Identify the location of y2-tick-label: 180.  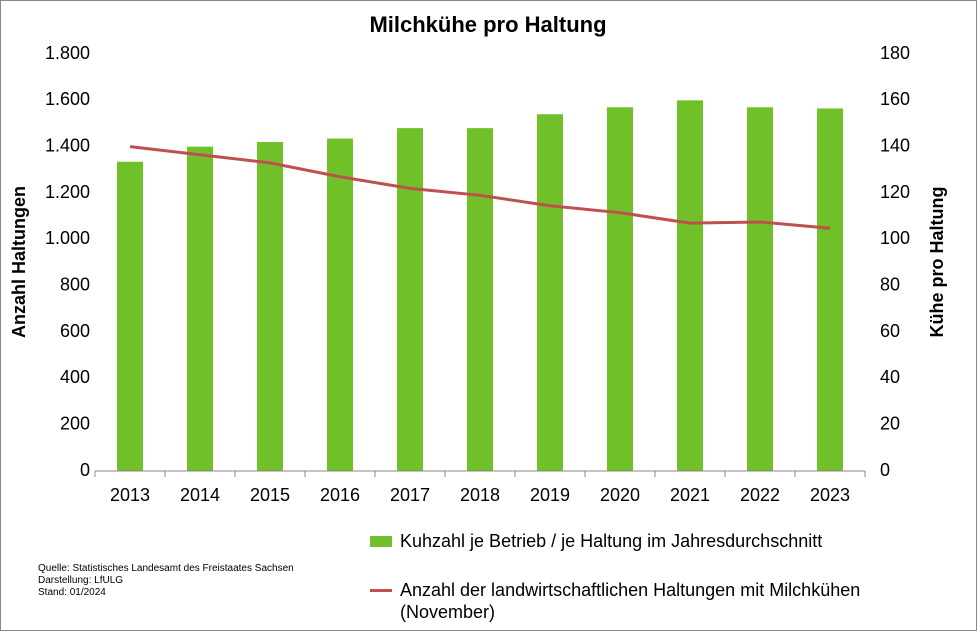
(895, 53).